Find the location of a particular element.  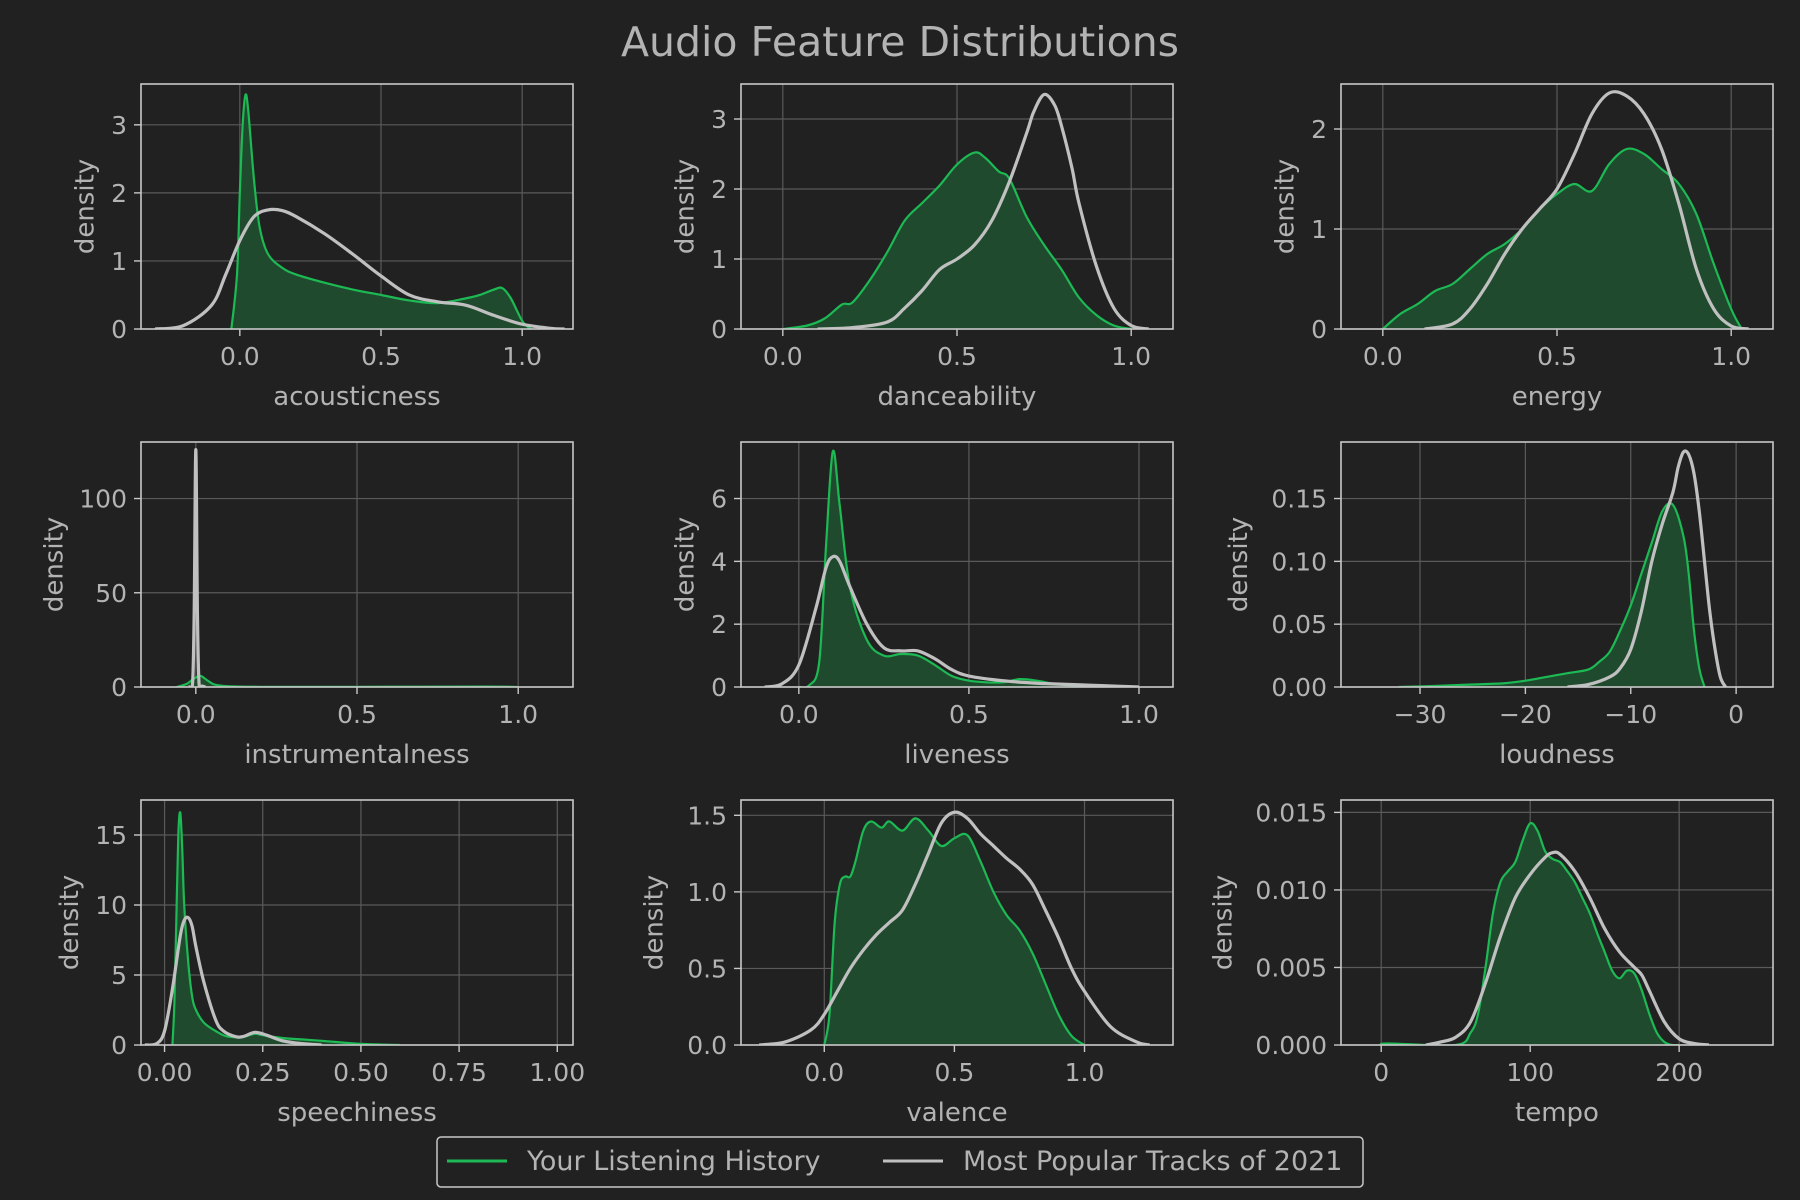

y-tick-label: 0.0 is located at coordinates (707, 1045).